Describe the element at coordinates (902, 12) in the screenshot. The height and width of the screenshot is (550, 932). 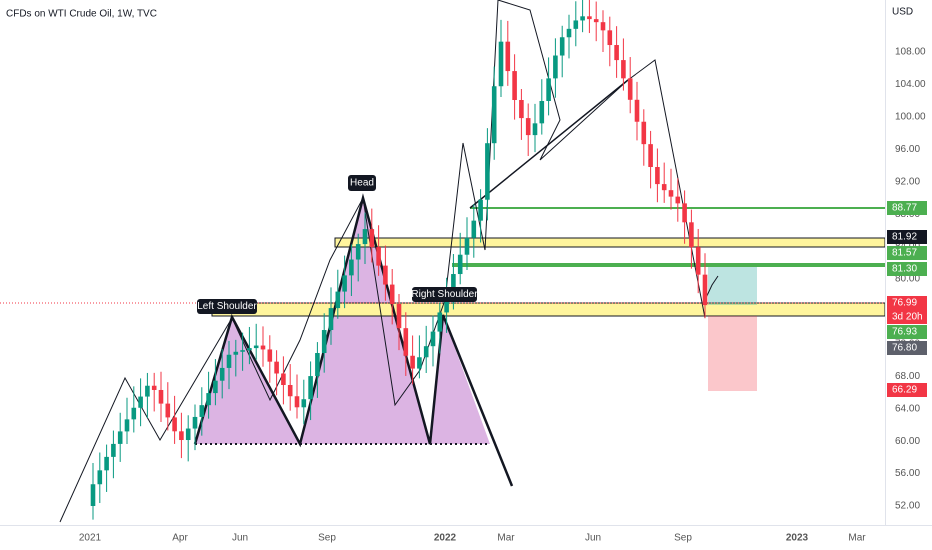
I see `currency: USD` at that location.